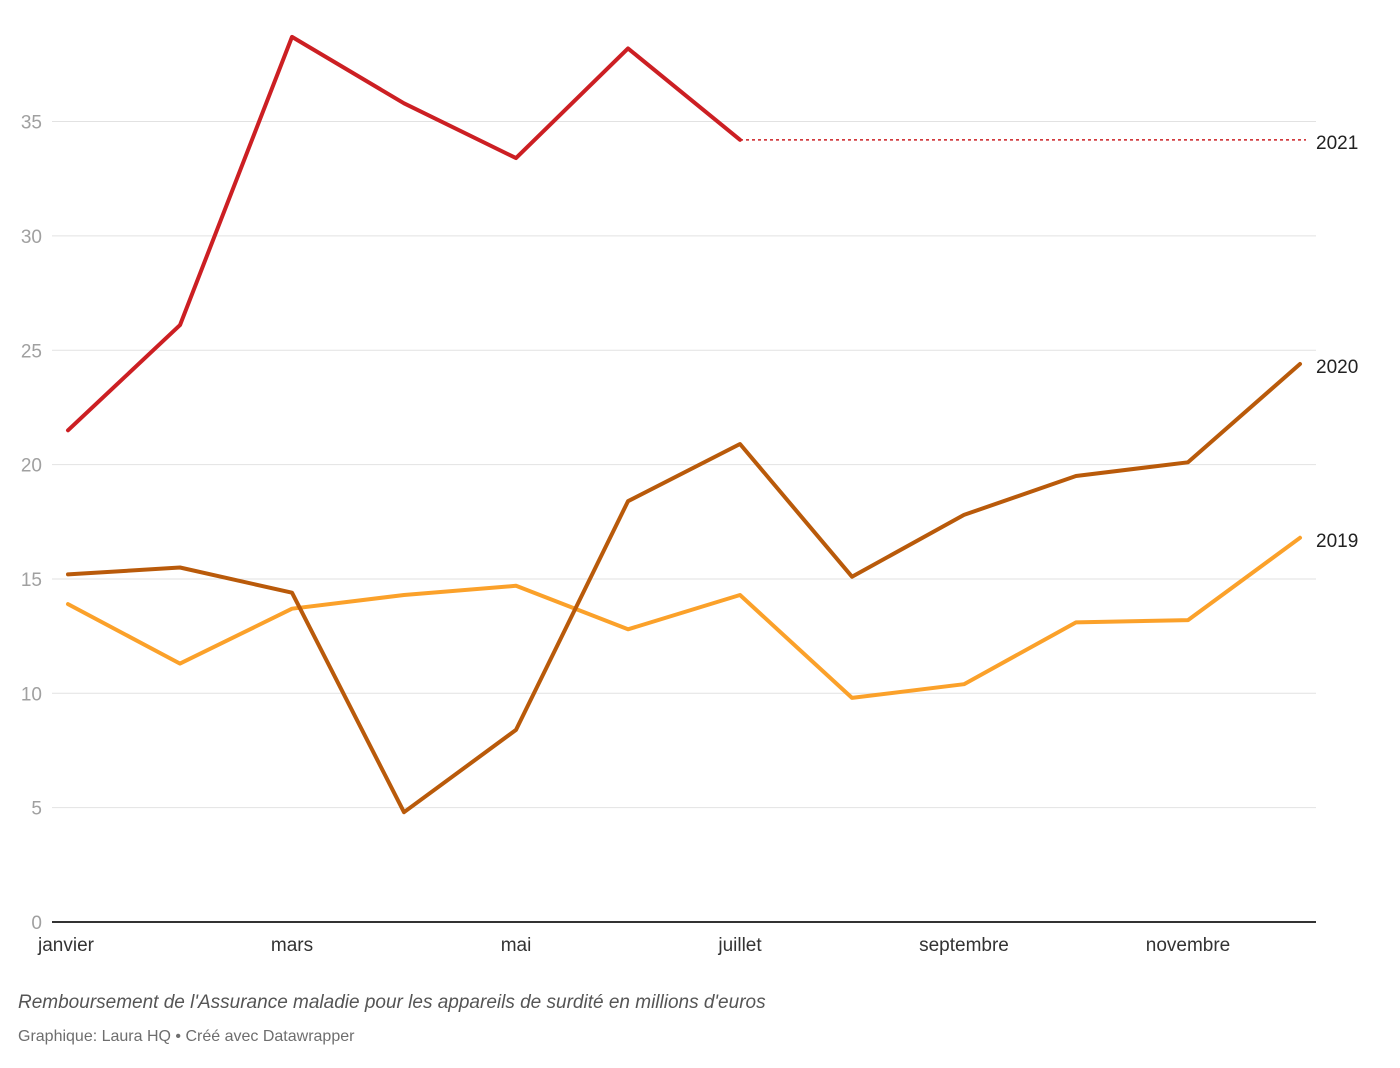 The image size is (1400, 1068). I want to click on y-tick-label: 0, so click(36, 923).